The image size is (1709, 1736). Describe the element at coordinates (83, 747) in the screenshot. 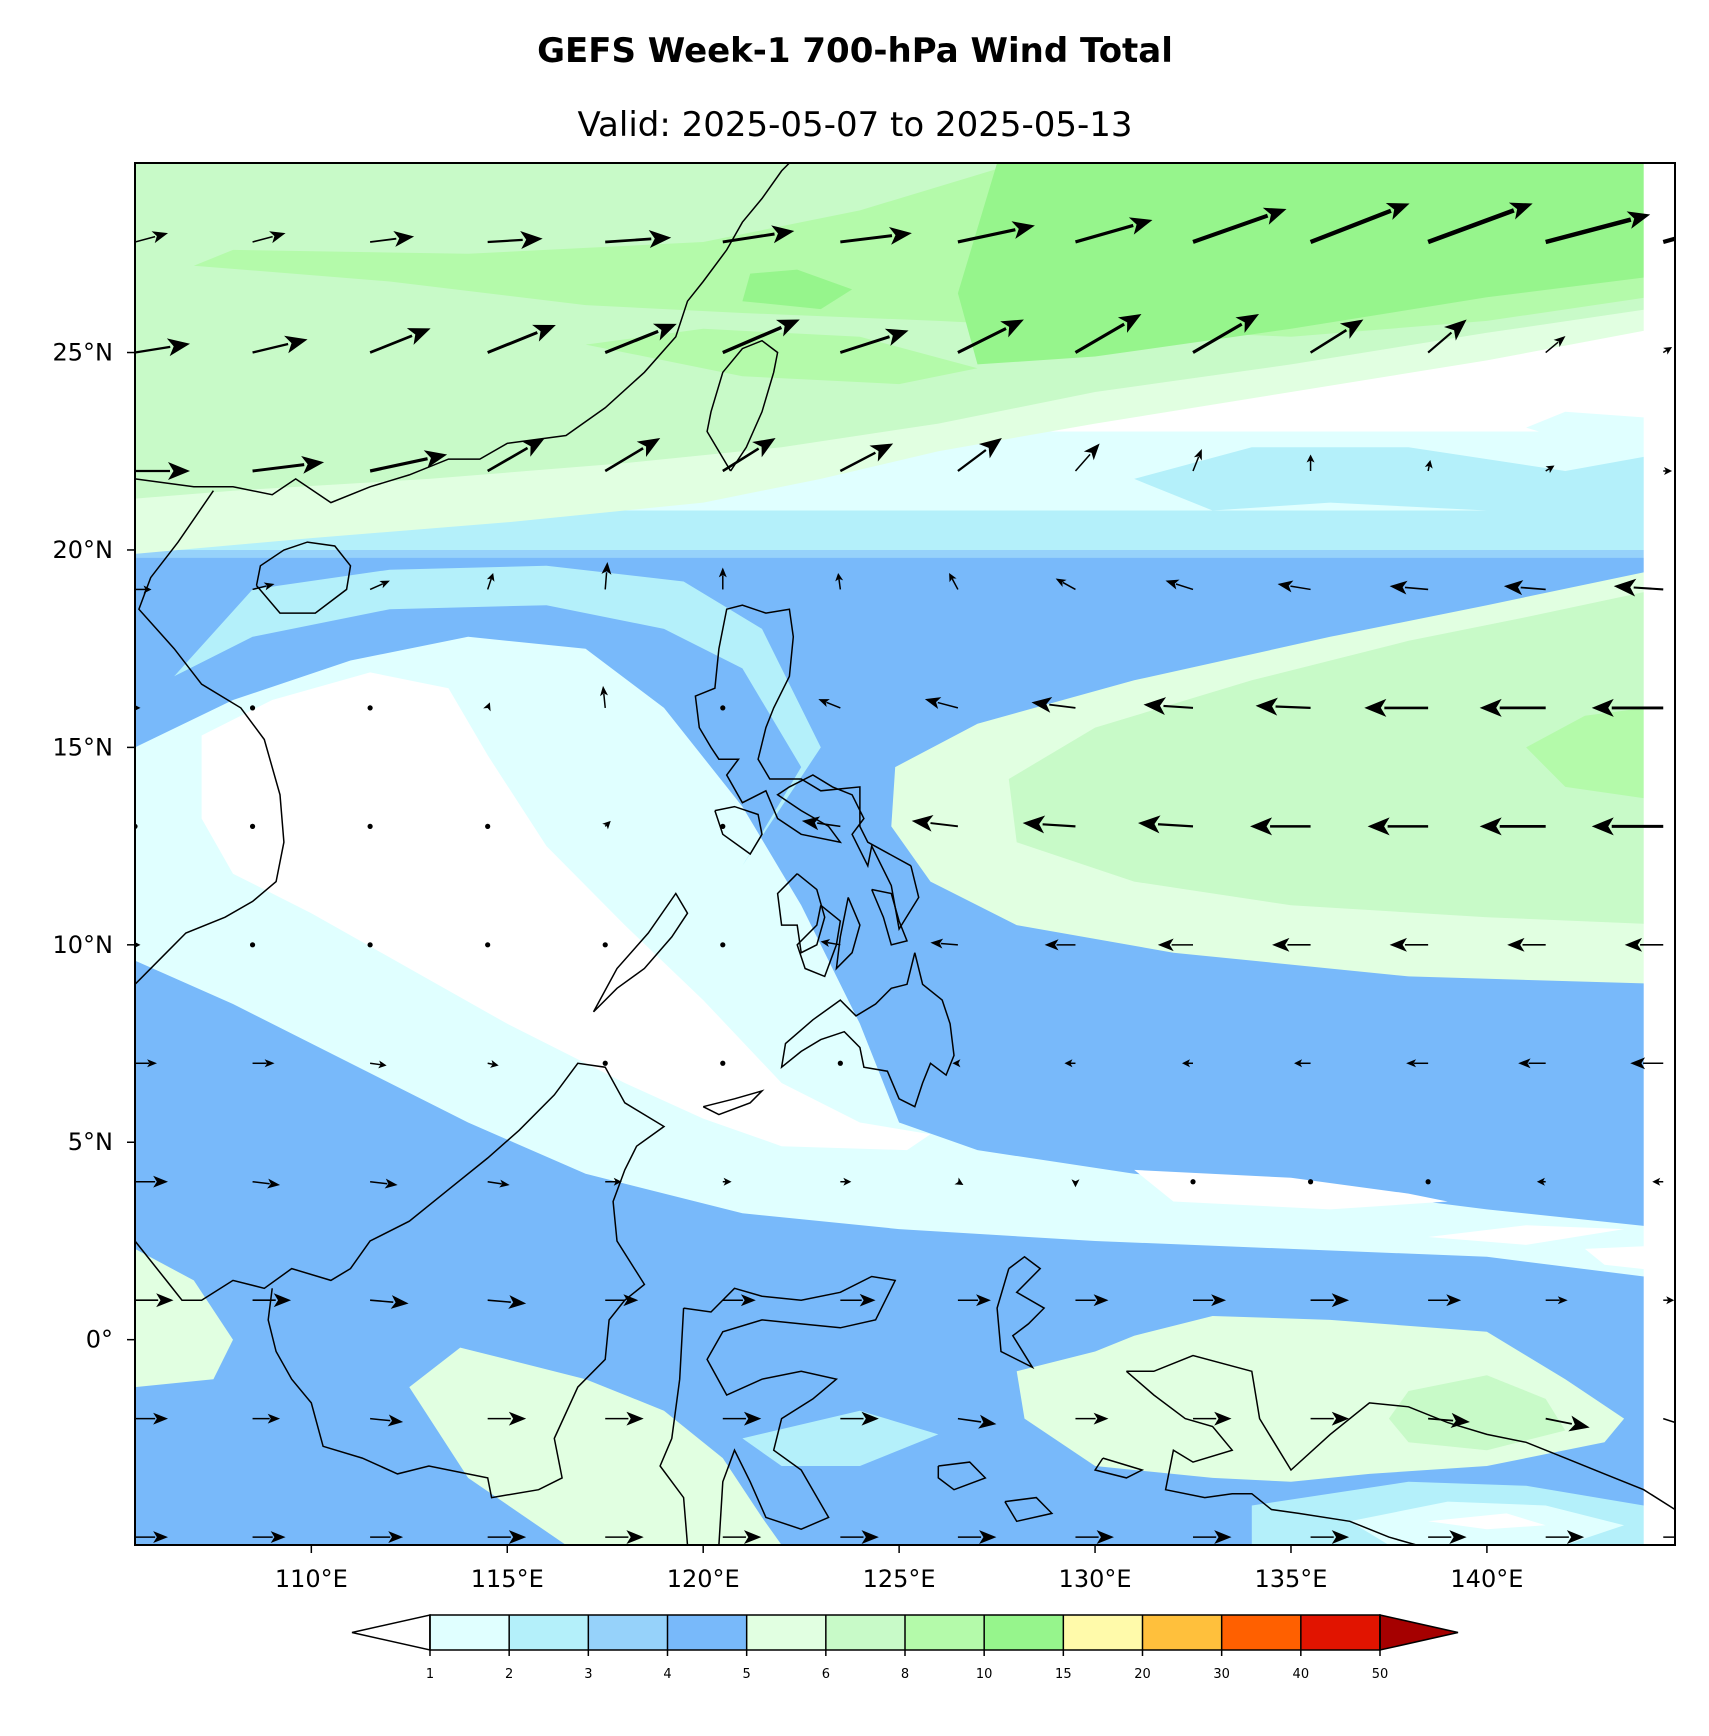

I see `lat-tick-label: 15°N` at that location.